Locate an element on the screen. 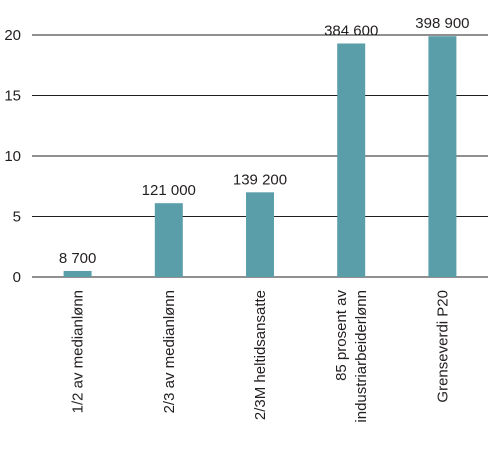 The height and width of the screenshot is (468, 500). x-category-label-3-line-0: 85 prosent av is located at coordinates (341, 335).